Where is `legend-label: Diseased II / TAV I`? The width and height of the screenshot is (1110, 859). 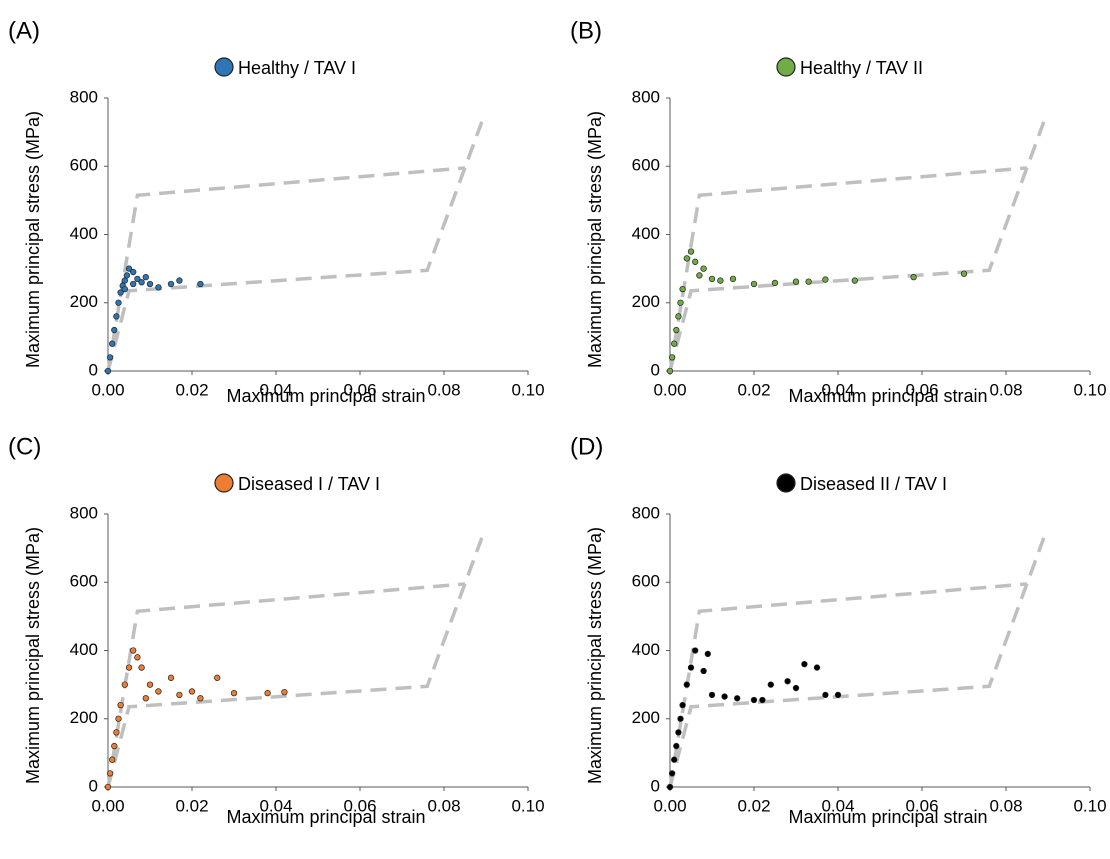 legend-label: Diseased II / TAV I is located at coordinates (873, 484).